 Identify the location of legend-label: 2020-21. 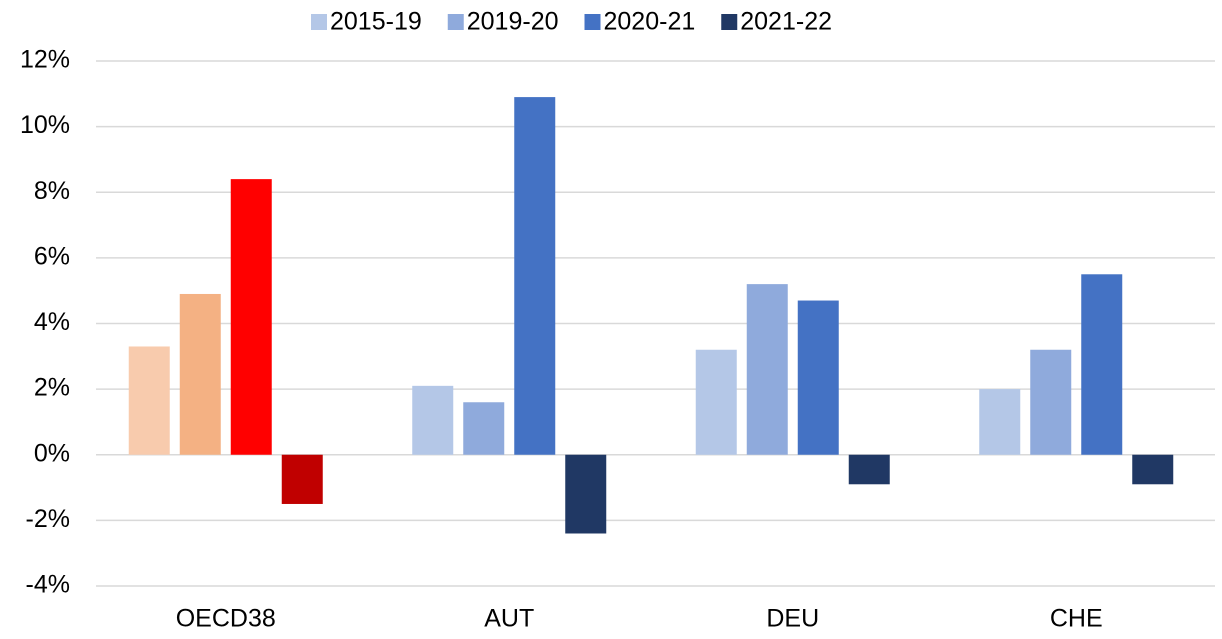
(650, 22).